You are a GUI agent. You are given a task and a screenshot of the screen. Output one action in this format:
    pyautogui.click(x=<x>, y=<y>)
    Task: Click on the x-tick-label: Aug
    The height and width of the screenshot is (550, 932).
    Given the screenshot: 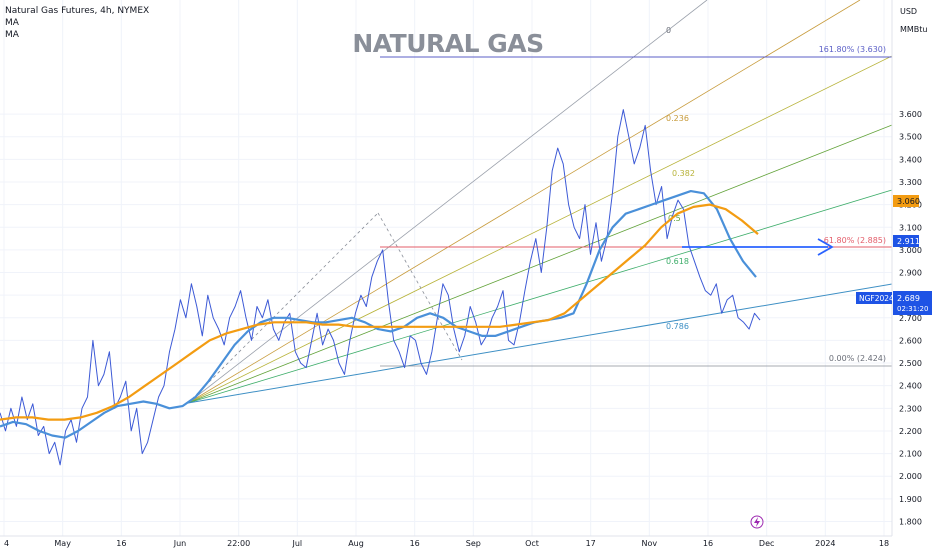 What is the action you would take?
    pyautogui.click(x=356, y=543)
    